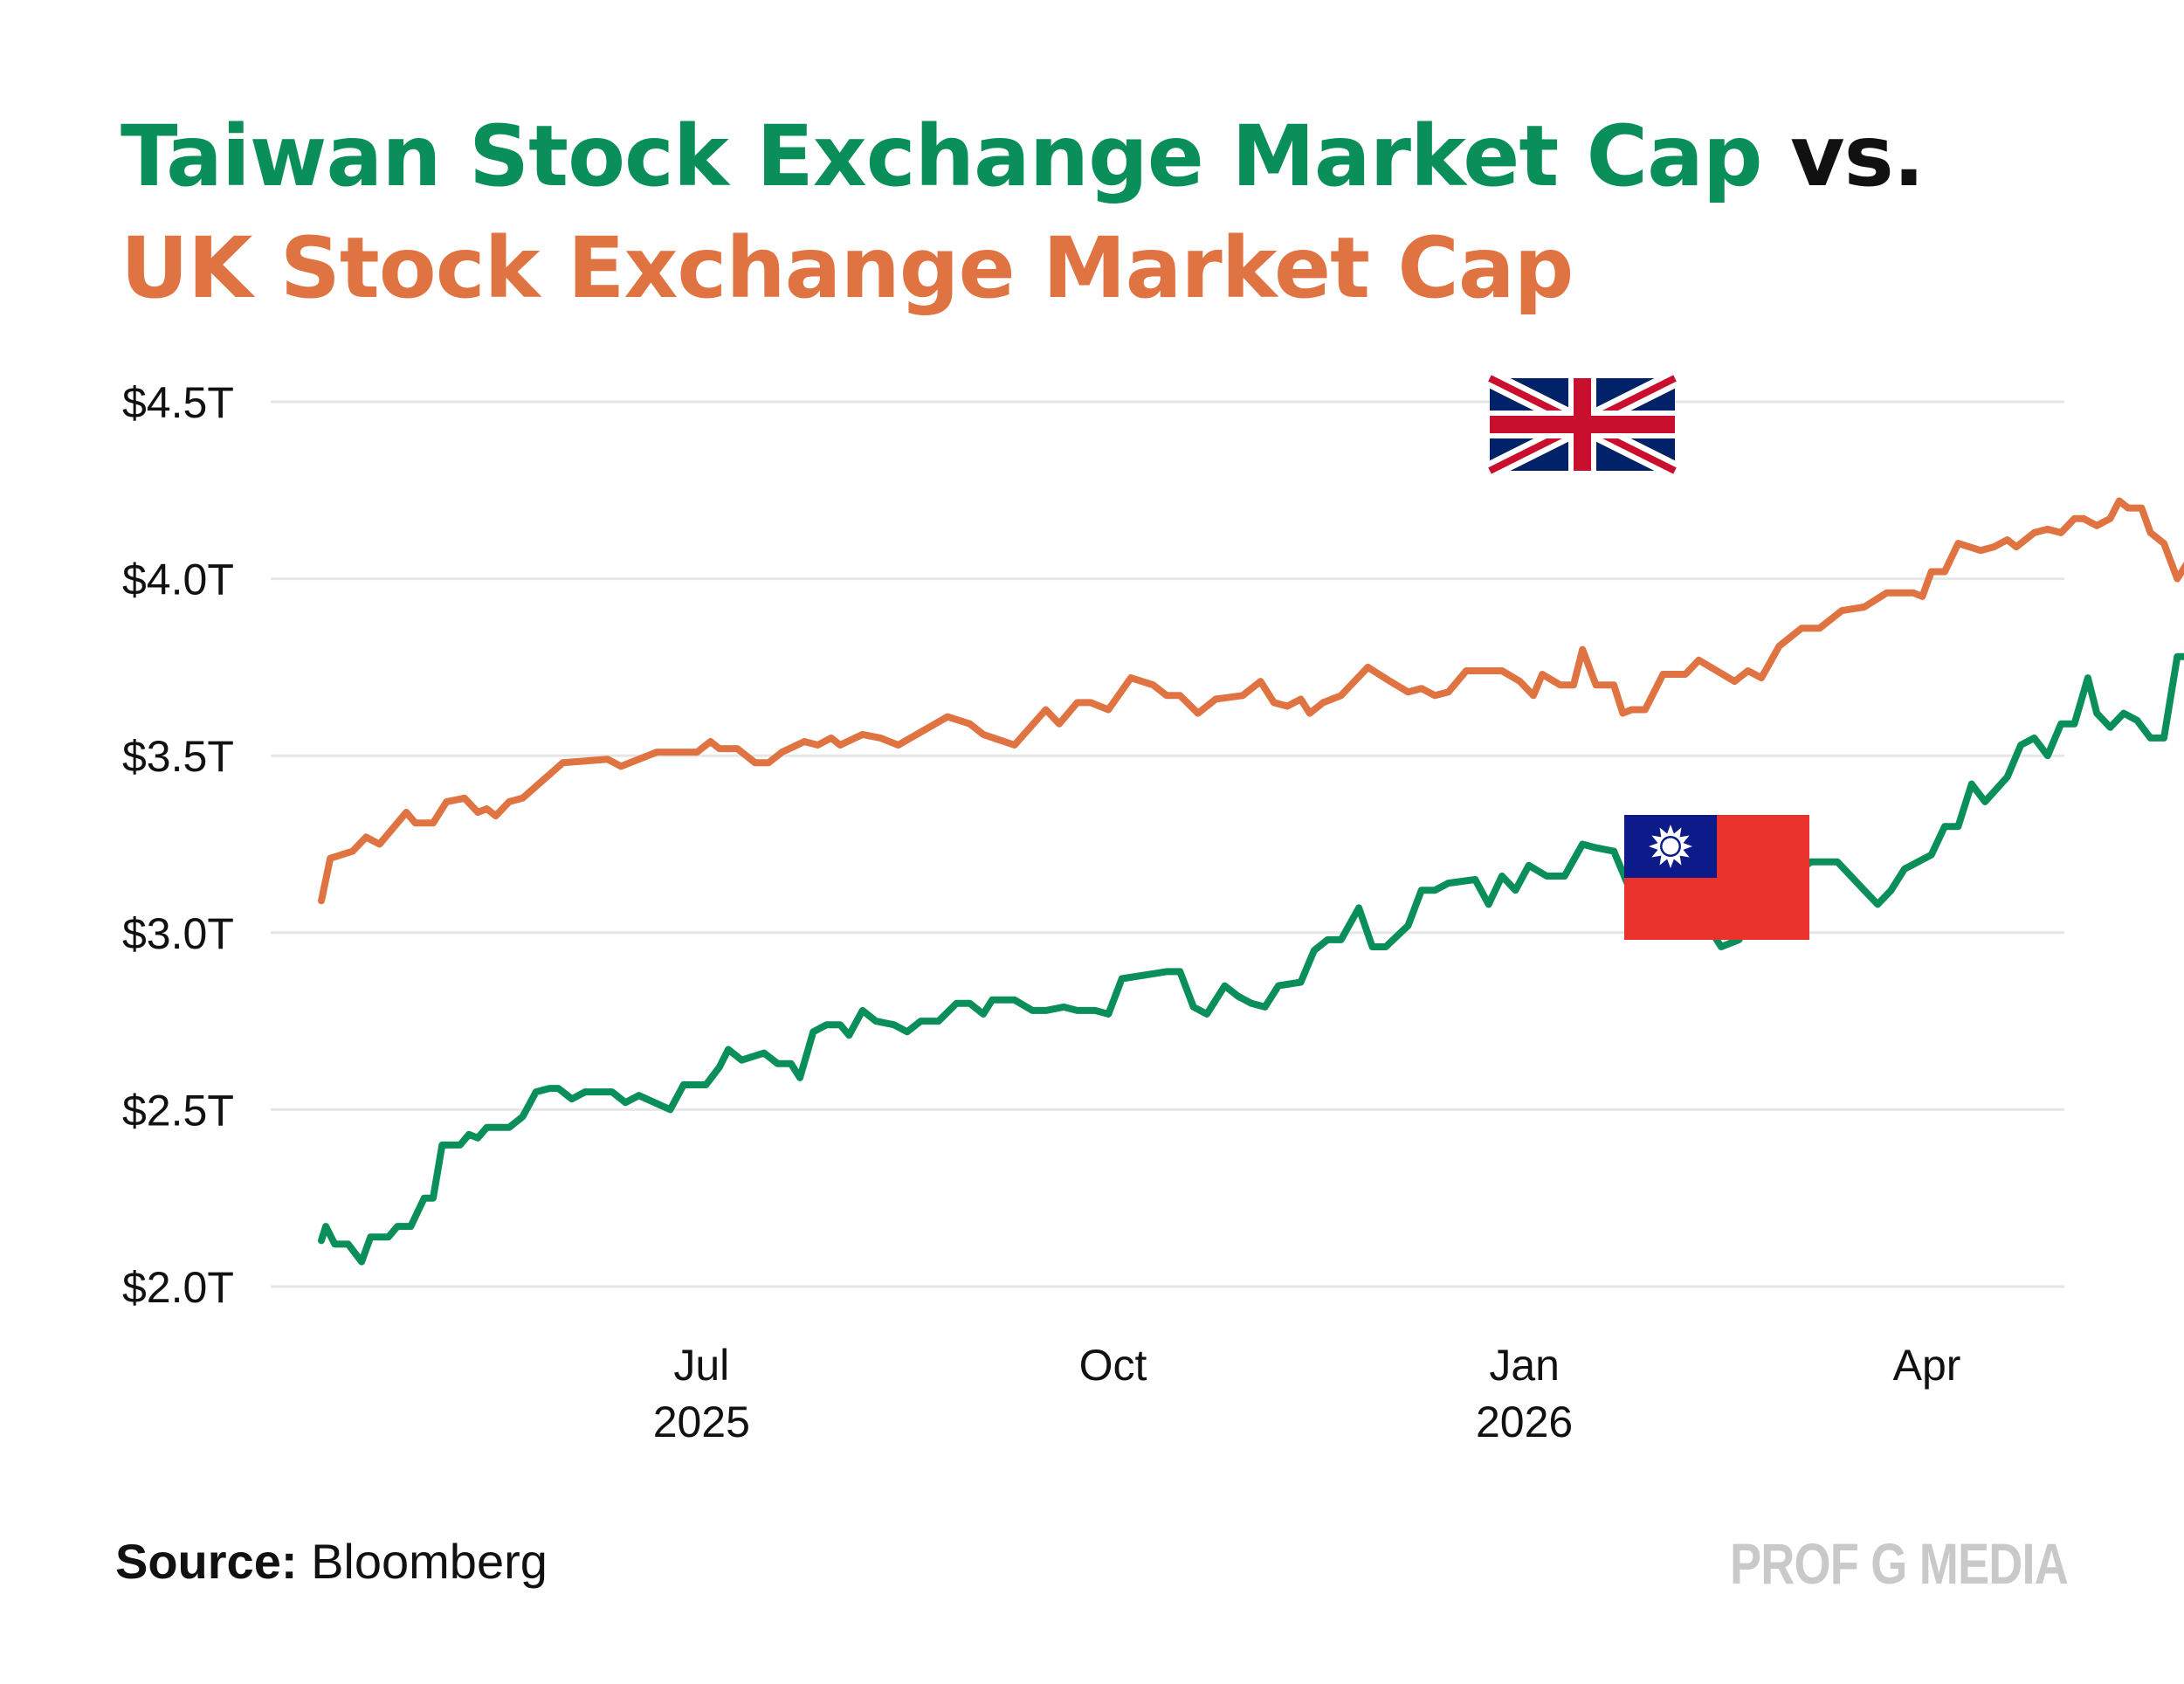 The image size is (2184, 1684). I want to click on source-value: Bloomberg, so click(429, 1562).